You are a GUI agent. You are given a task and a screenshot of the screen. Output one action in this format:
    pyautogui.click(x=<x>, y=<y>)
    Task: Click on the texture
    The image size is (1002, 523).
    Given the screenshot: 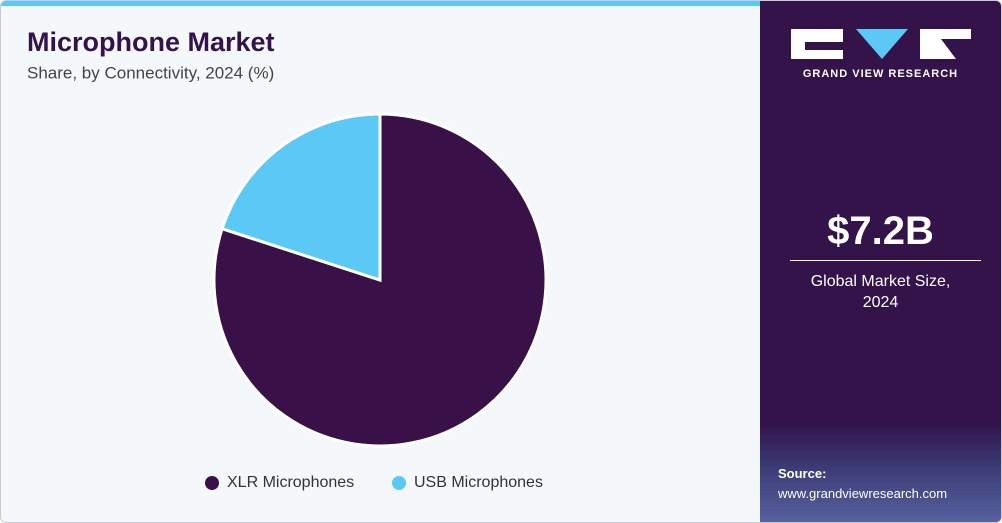 What is the action you would take?
    pyautogui.click(x=880, y=472)
    